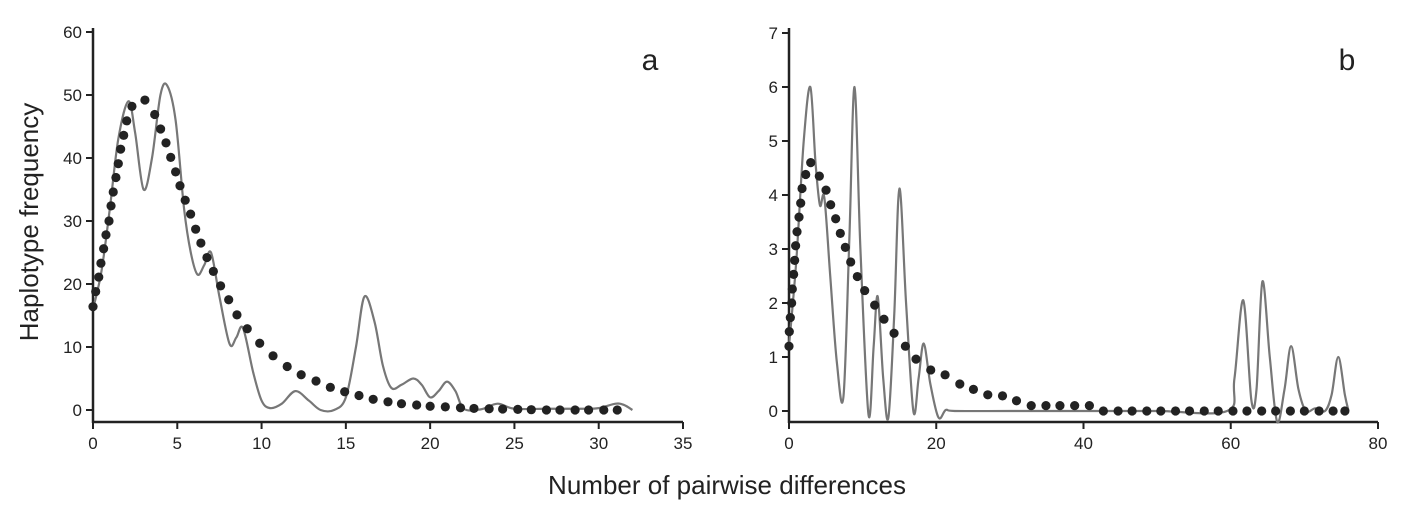 Image resolution: width=1407 pixels, height=510 pixels. What do you see at coordinates (773, 249) in the screenshot?
I see `y-tick-label: 3` at bounding box center [773, 249].